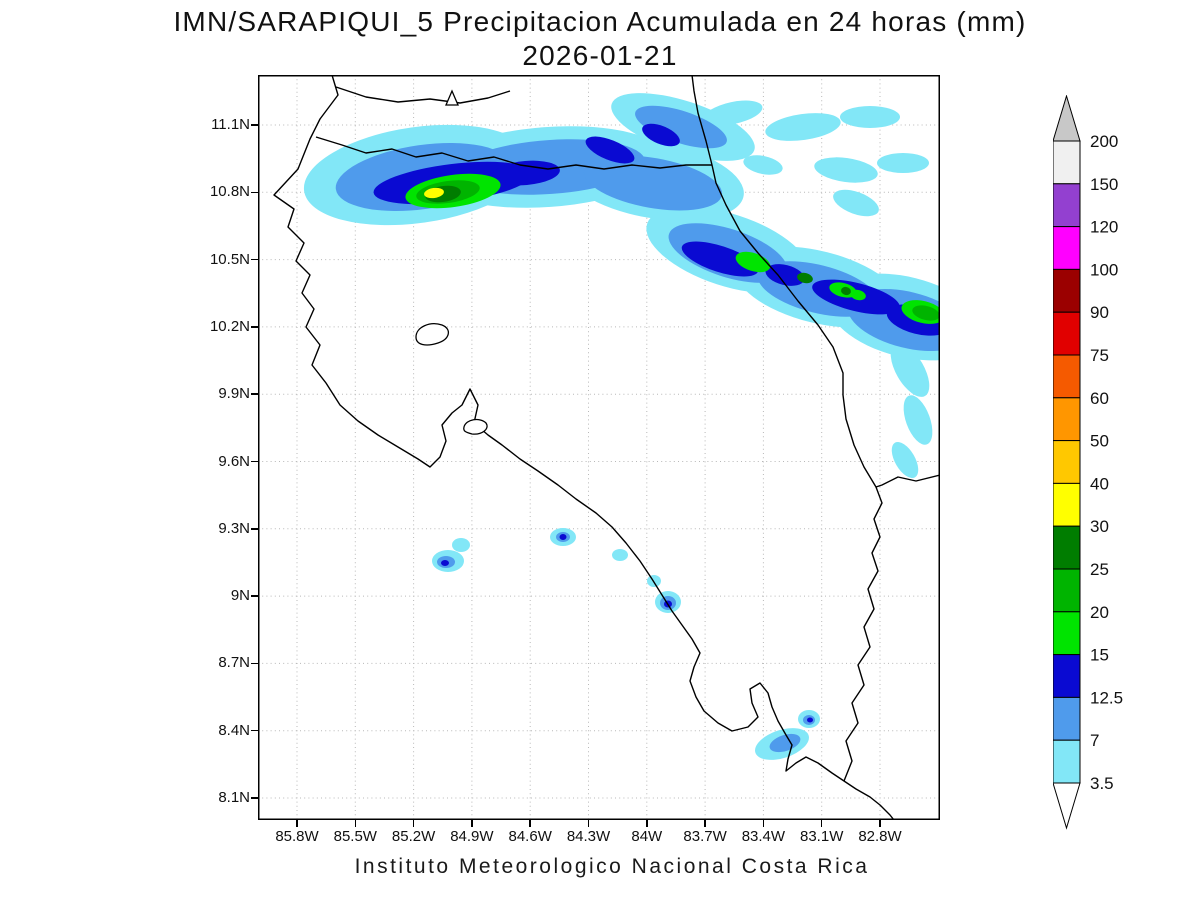  Describe the element at coordinates (234, 663) in the screenshot. I see `lat-tick-label: 8.7N` at that location.